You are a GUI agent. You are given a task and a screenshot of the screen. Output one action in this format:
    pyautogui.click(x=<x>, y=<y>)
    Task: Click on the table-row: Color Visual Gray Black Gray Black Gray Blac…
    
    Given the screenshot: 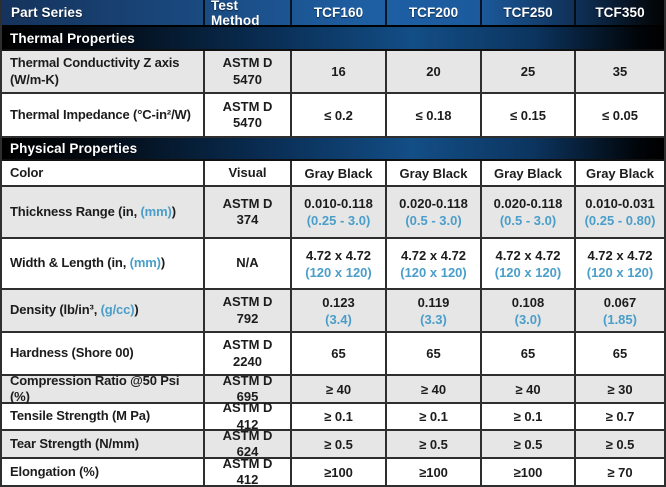 What is the action you would take?
    pyautogui.click(x=333, y=174)
    